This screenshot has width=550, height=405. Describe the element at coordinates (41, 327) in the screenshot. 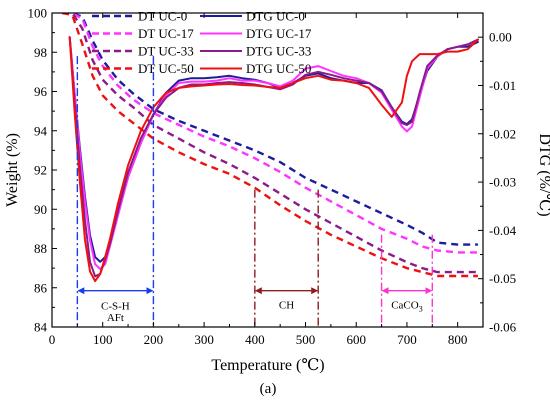

I see `y-left-tick-label: 84` at that location.